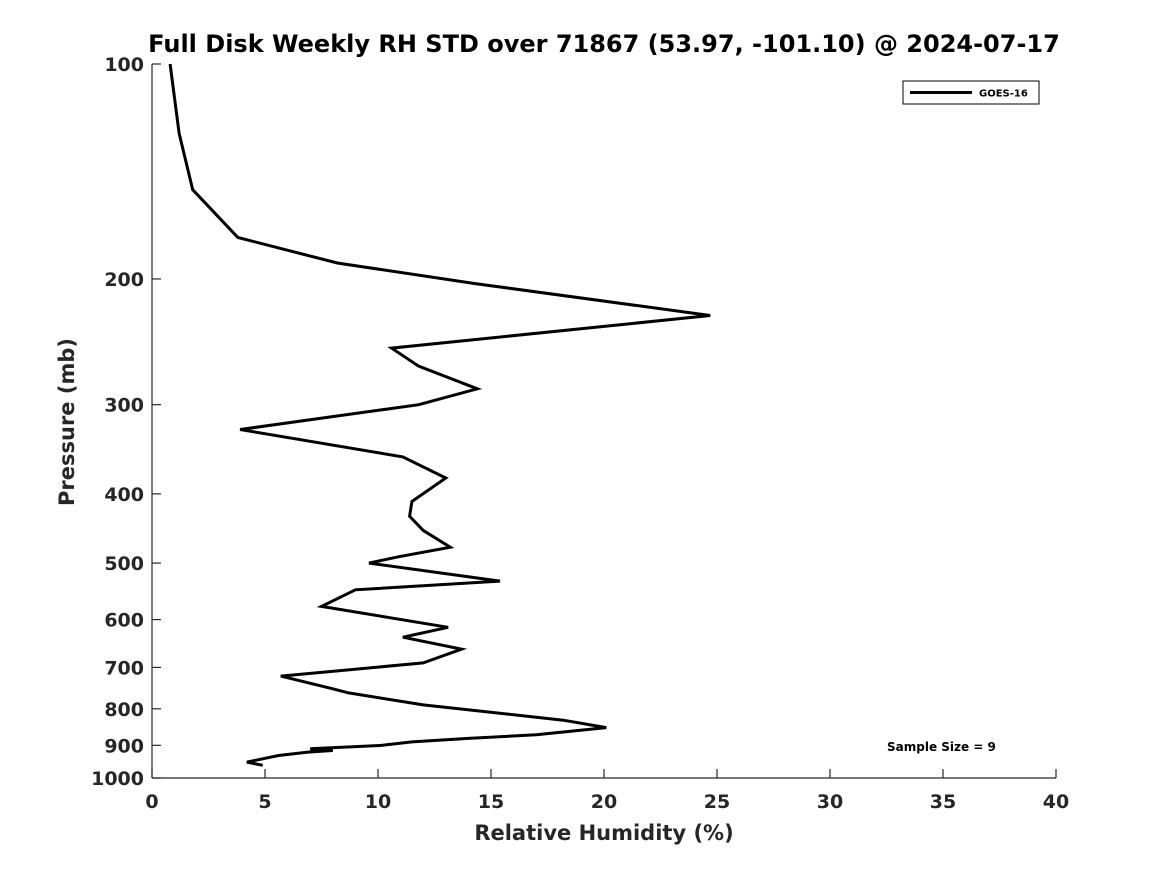  What do you see at coordinates (717, 802) in the screenshot?
I see `x-tick-label: 25` at bounding box center [717, 802].